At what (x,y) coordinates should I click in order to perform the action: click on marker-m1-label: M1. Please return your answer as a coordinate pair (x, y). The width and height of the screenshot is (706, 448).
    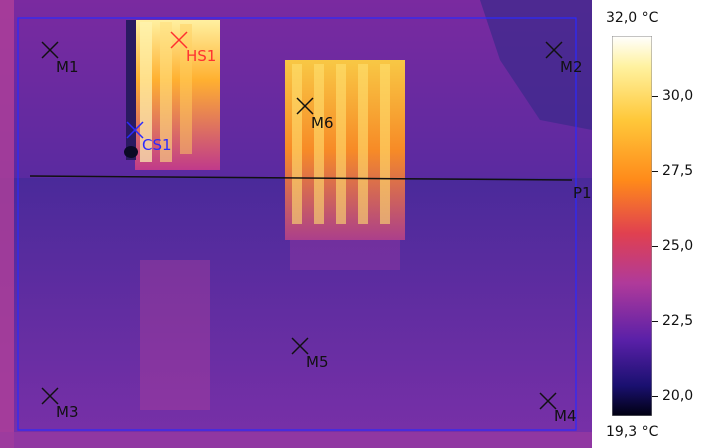
    Looking at the image, I should click on (67, 67).